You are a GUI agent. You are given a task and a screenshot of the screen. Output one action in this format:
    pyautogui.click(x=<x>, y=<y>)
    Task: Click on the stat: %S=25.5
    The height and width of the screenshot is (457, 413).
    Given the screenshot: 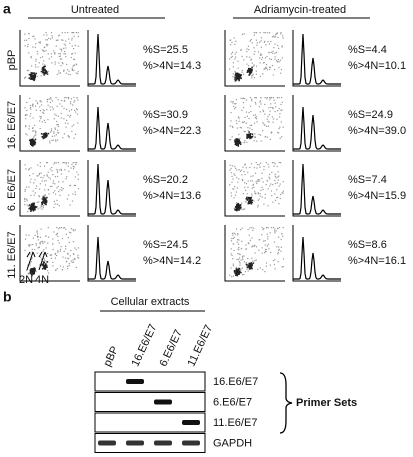 What is the action you would take?
    pyautogui.click(x=165, y=50)
    